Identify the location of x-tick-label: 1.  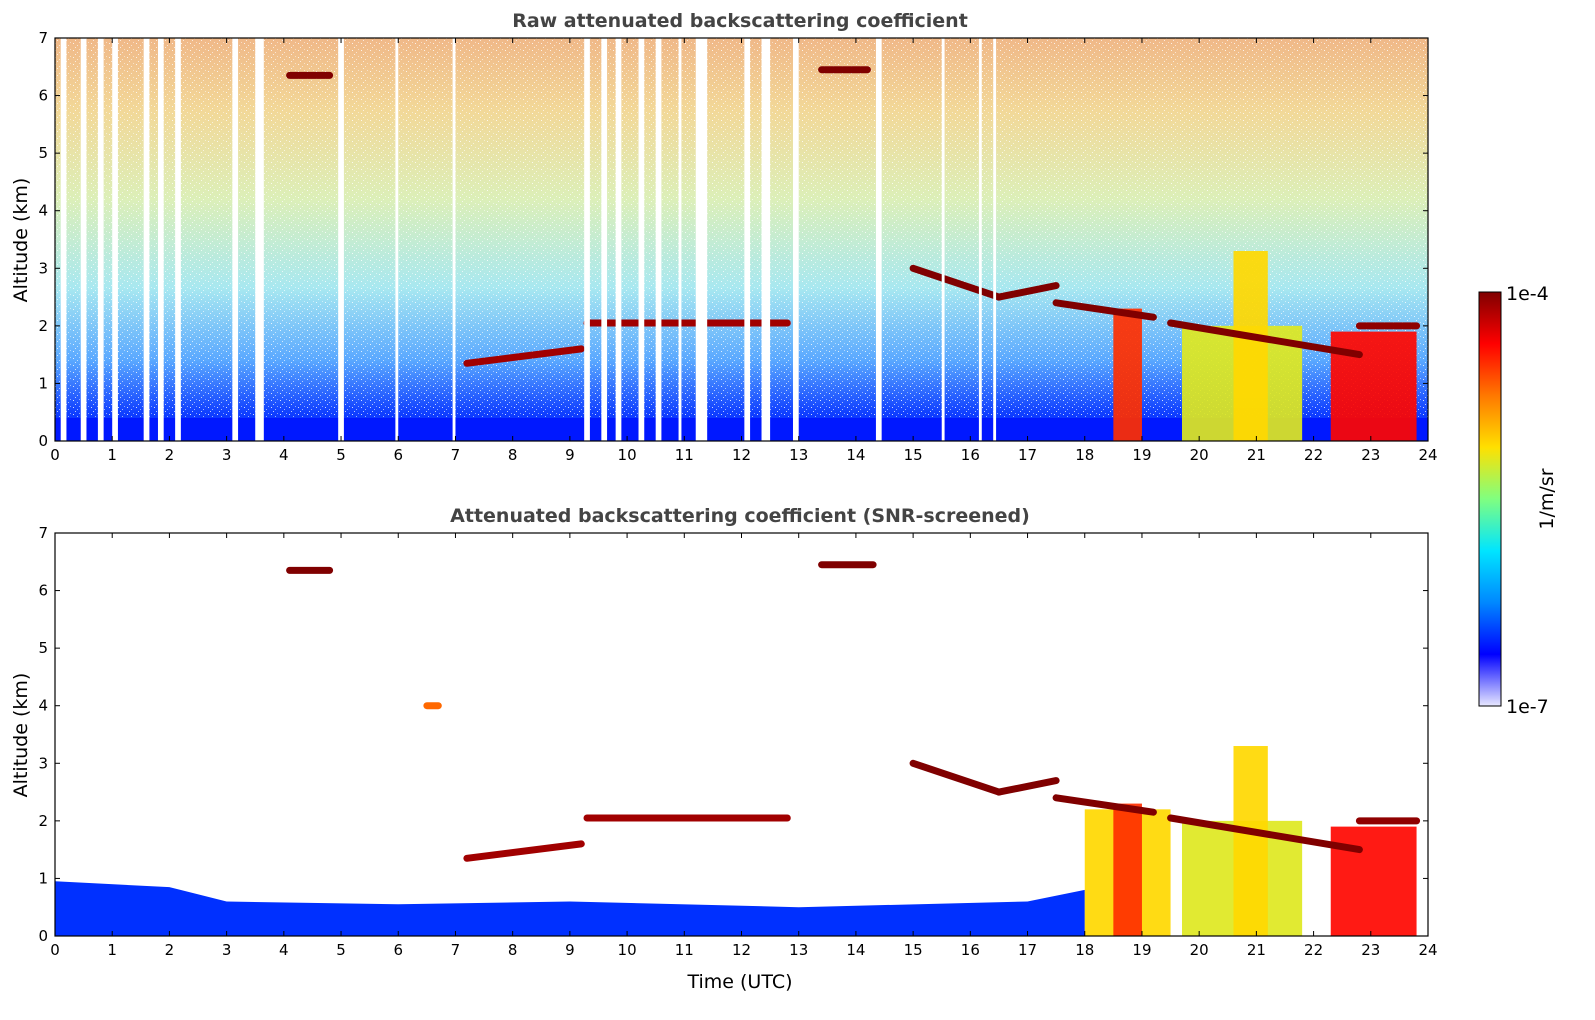
(112, 455).